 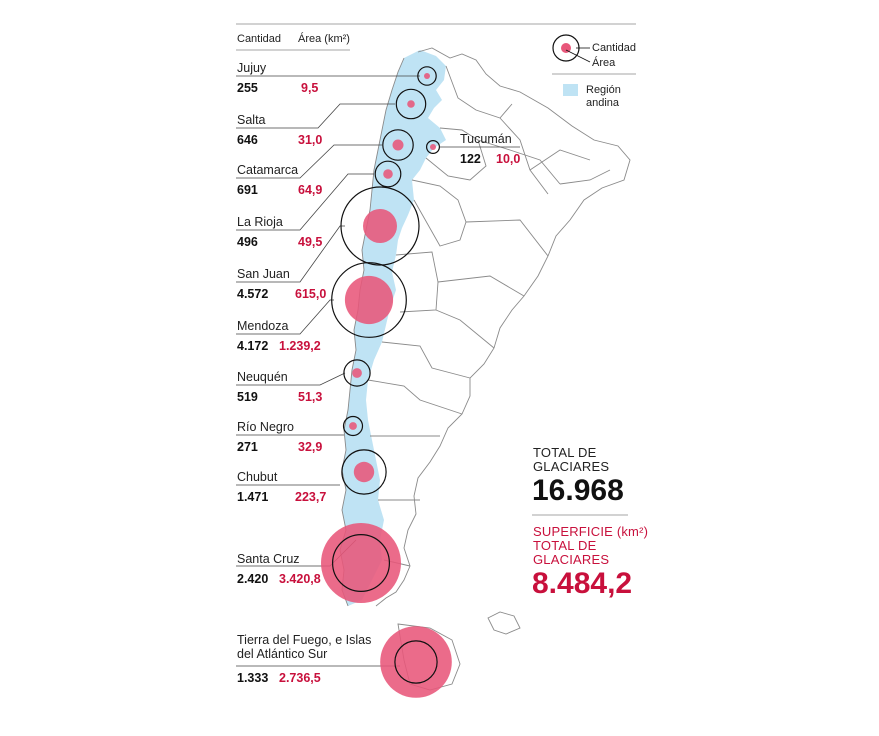 What do you see at coordinates (300, 678) in the screenshot?
I see `province-area: 2.736,5` at bounding box center [300, 678].